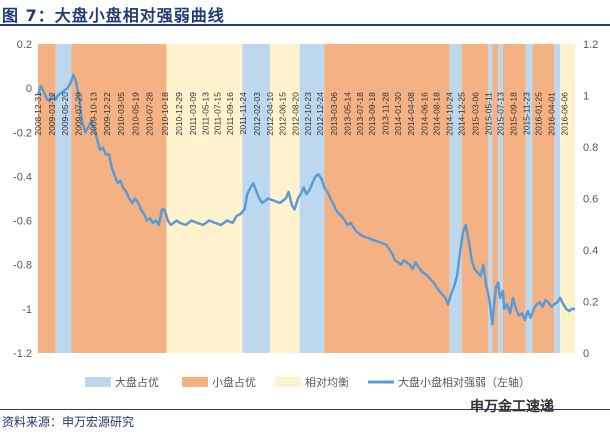 This screenshot has height=434, width=610. Describe the element at coordinates (539, 114) in the screenshot. I see `x-tick-label: 2016-01-25` at that location.